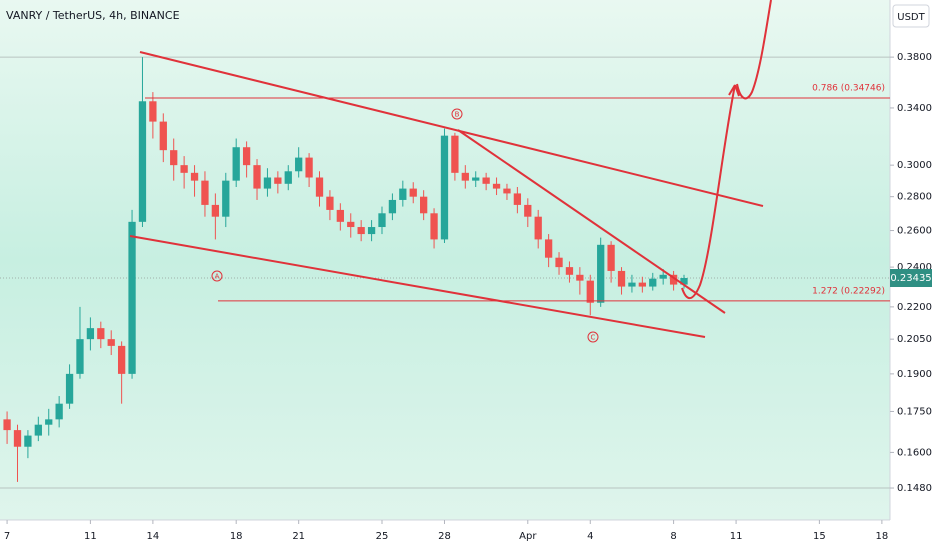 The height and width of the screenshot is (550, 932). I want to click on wave-label: C, so click(593, 338).